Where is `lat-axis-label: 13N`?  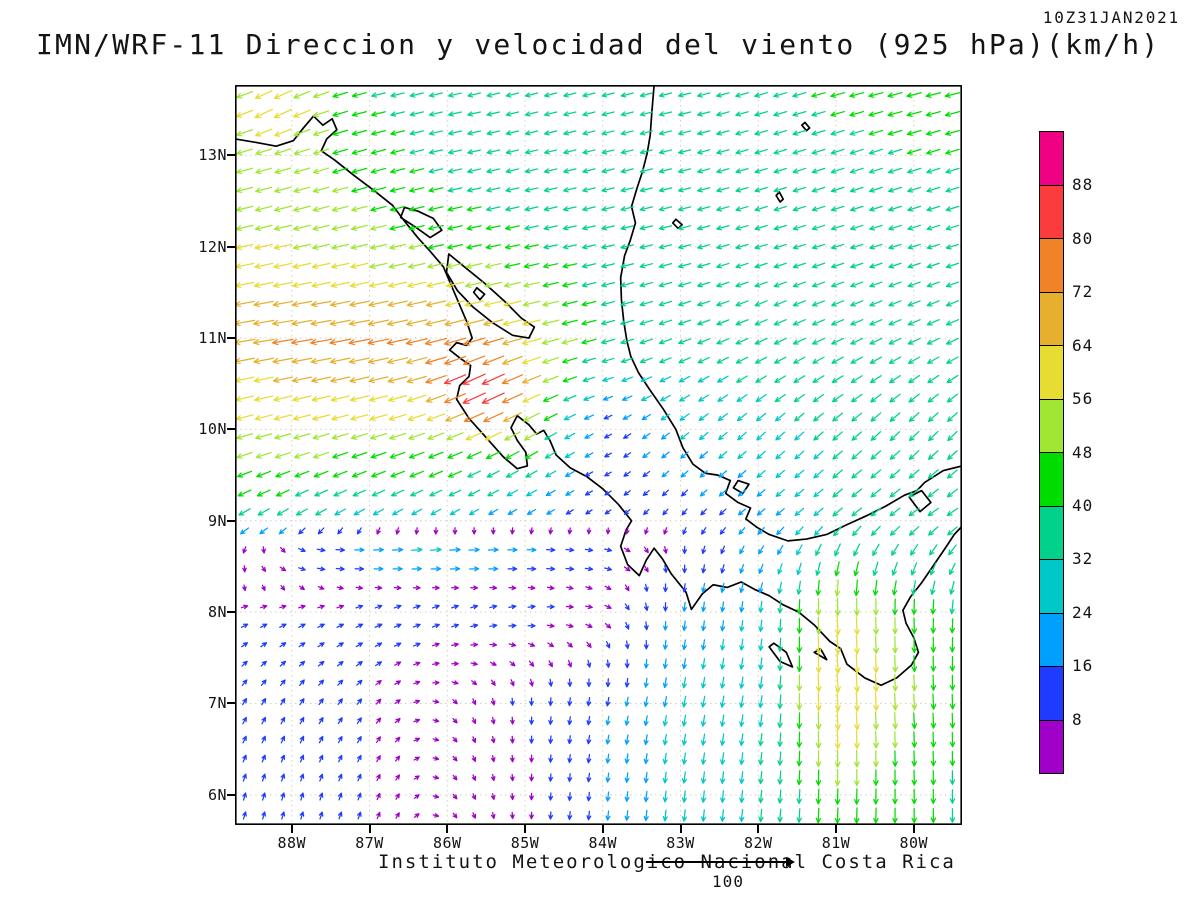 lat-axis-label: 13N is located at coordinates (212, 155).